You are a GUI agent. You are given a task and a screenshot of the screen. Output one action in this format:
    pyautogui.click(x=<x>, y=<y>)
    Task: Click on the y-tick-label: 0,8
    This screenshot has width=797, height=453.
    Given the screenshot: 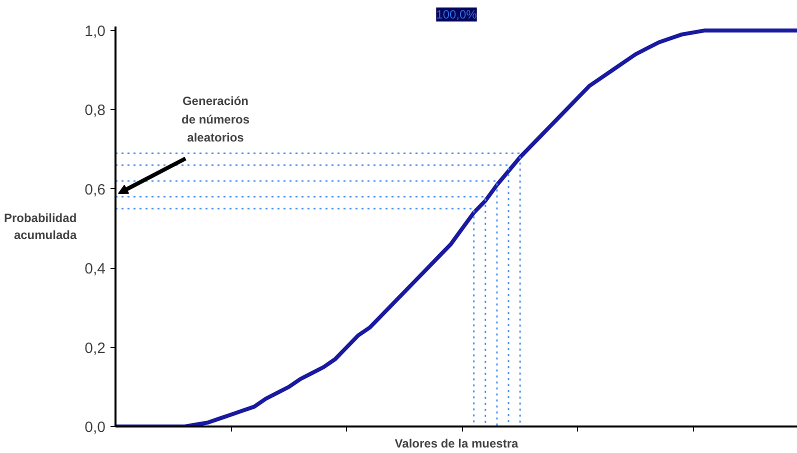 What is the action you would take?
    pyautogui.click(x=95, y=111)
    